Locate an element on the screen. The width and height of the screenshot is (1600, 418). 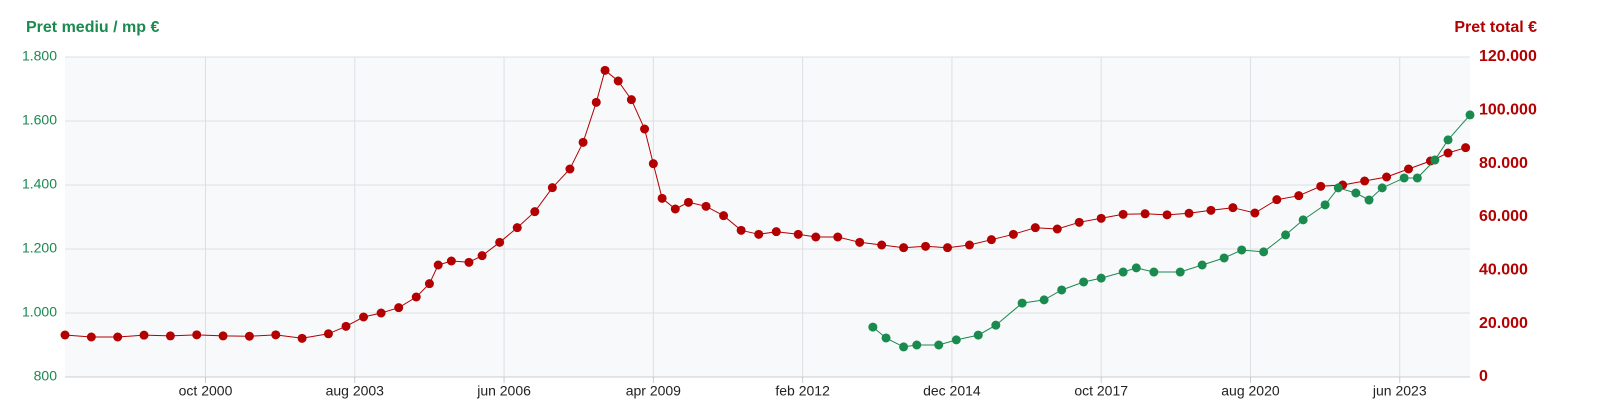
y-axis-title: Pret mediu / mp € is located at coordinates (92, 27).